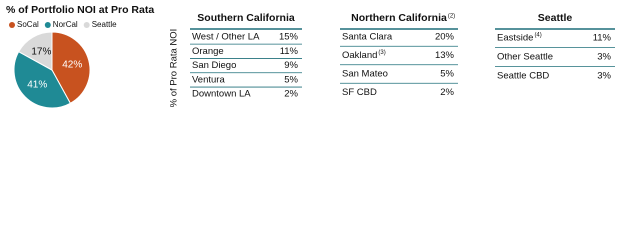  Describe the element at coordinates (80, 10) in the screenshot. I see `chart-title: % of Portfolio NOI at Pro Rata` at that location.